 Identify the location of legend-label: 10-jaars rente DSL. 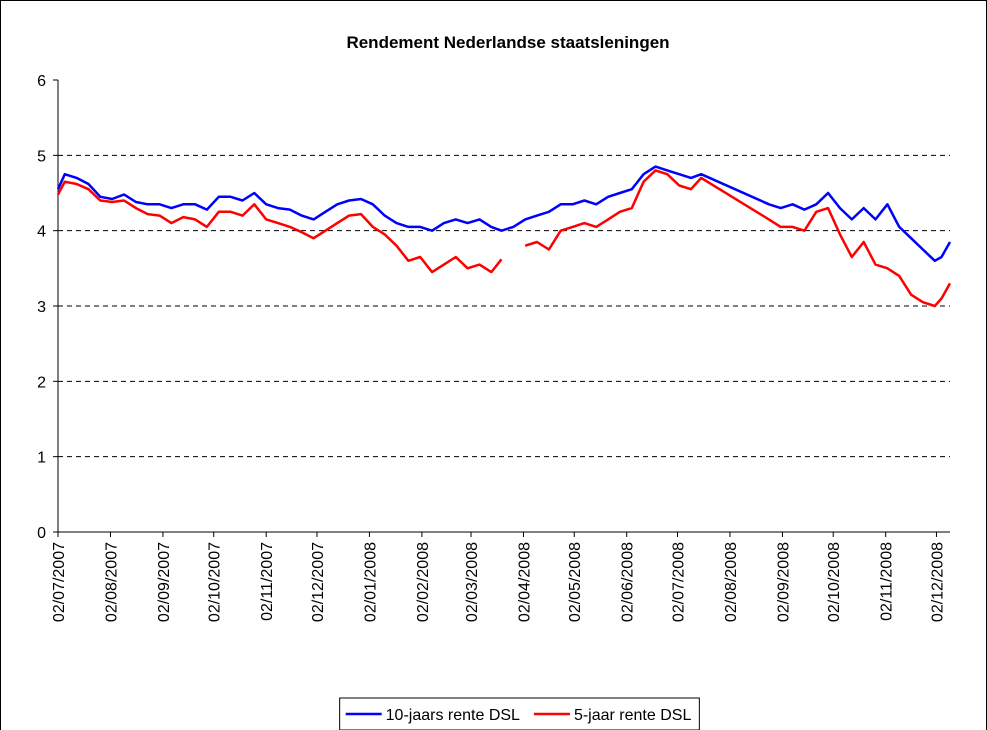
(453, 715).